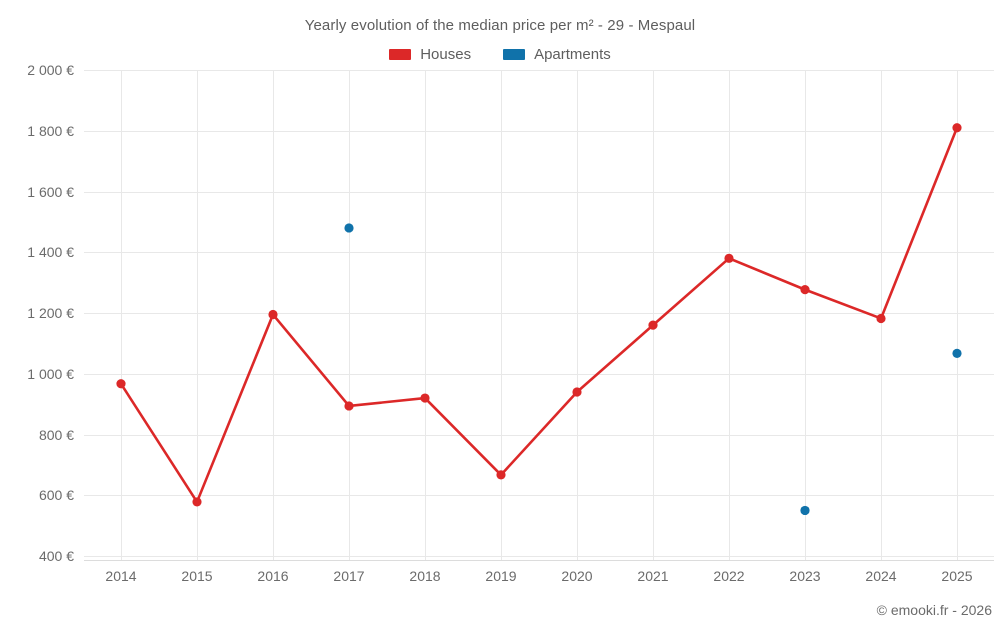  Describe the element at coordinates (50, 130) in the screenshot. I see `y-axis-tick-label: 1 800 €` at that location.